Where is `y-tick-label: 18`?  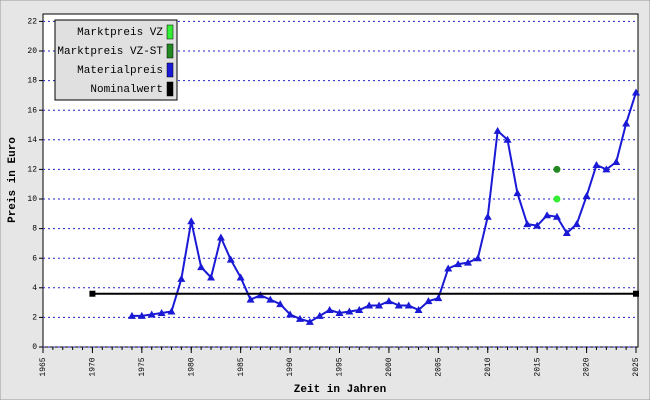 y-tick-label: 18 is located at coordinates (32, 81).